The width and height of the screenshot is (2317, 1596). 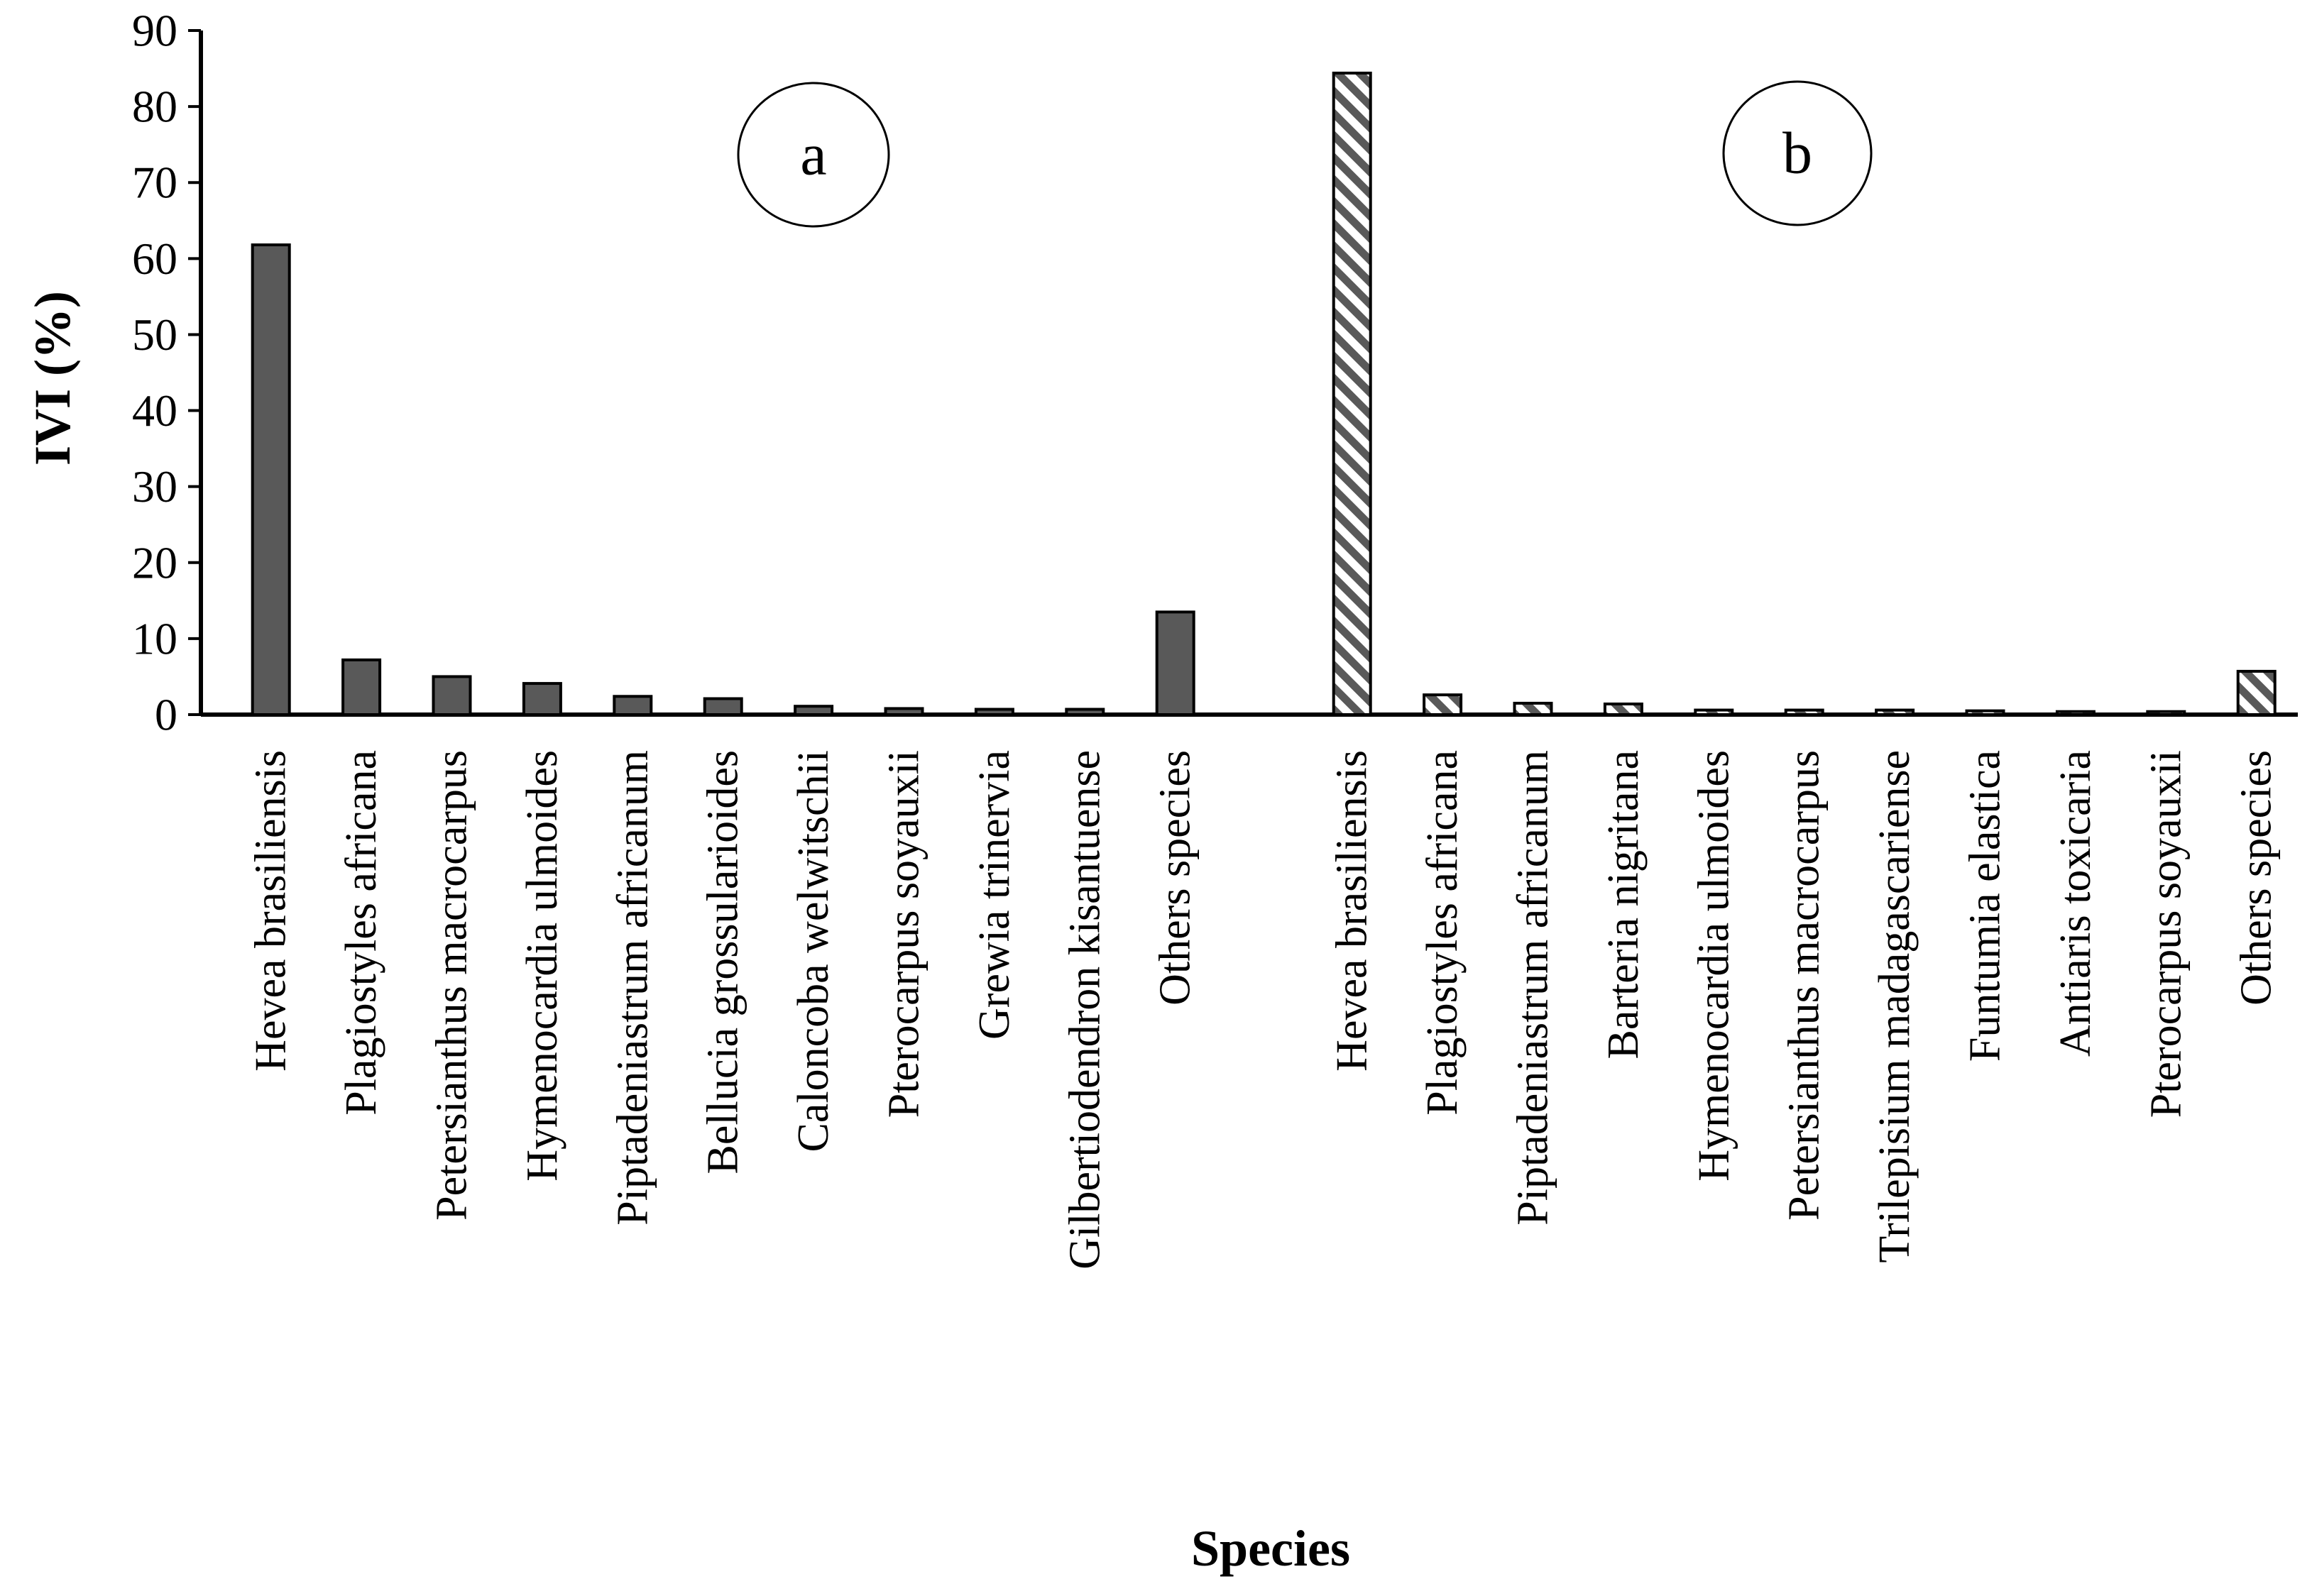 I want to click on y-tick-label: 50, so click(x=154, y=334).